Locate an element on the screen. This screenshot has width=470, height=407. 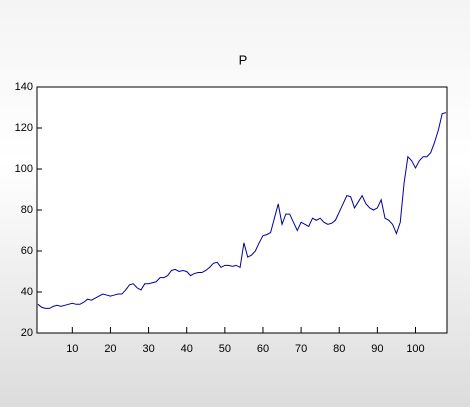
x-tick-label: 60 is located at coordinates (263, 349).